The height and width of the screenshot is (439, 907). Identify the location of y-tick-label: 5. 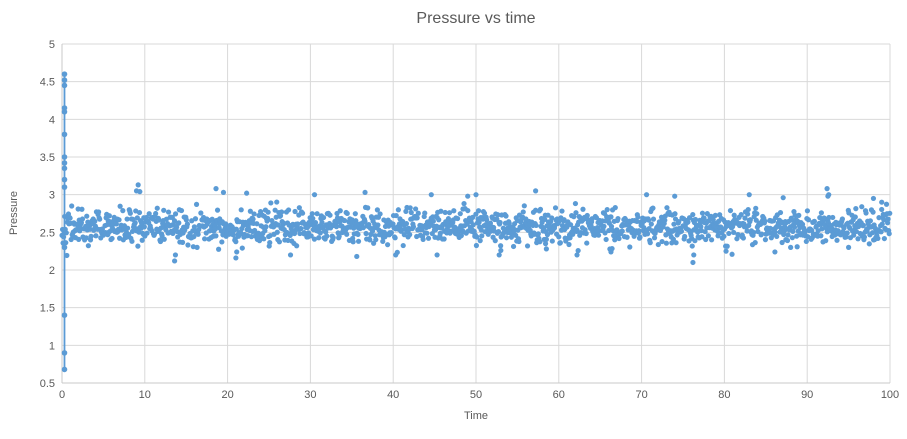
(52, 45).